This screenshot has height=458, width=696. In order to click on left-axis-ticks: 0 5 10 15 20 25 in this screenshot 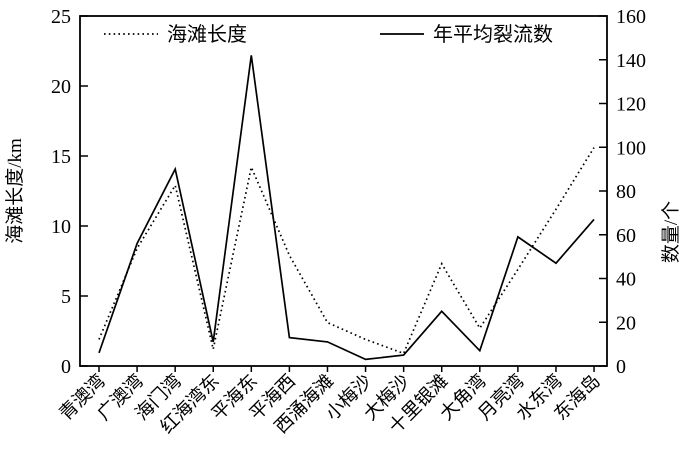, I will do `click(69, 192)`.